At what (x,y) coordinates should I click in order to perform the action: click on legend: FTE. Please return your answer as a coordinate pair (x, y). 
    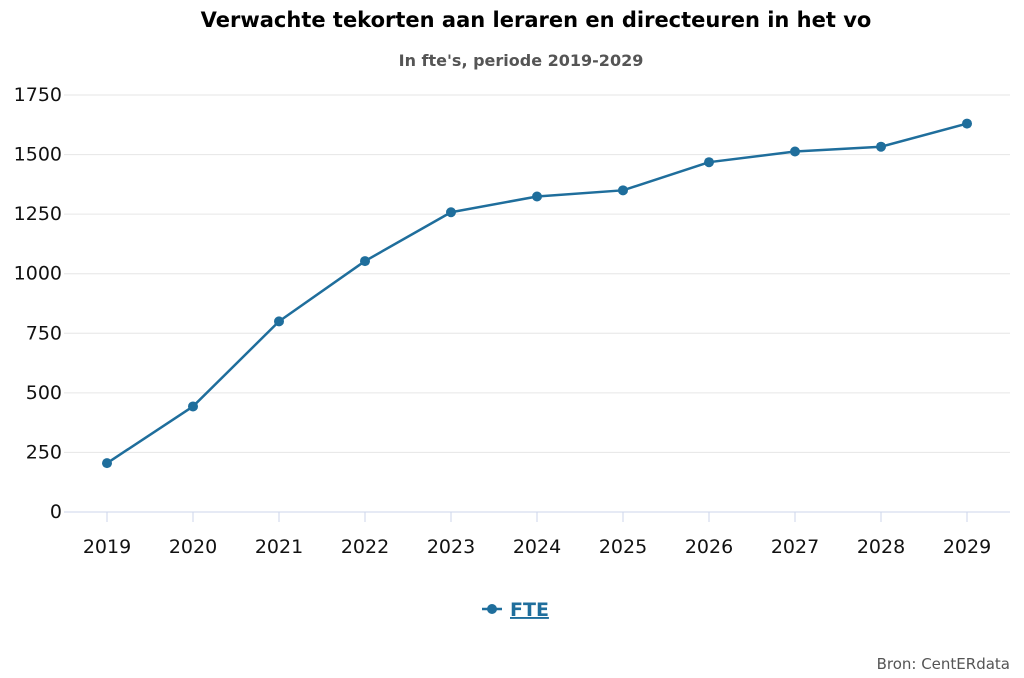
    Looking at the image, I should click on (515, 610).